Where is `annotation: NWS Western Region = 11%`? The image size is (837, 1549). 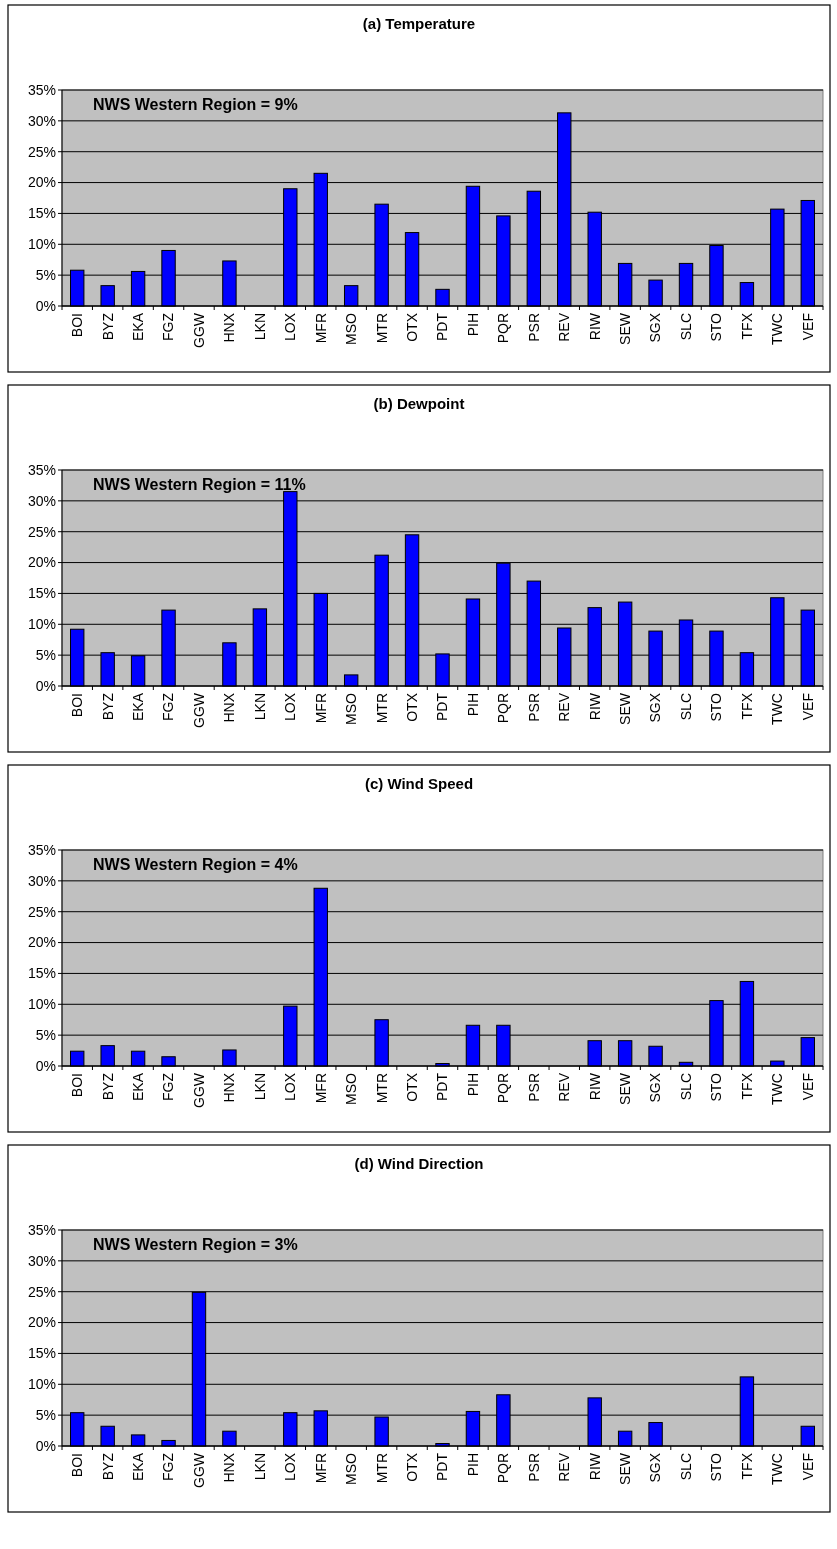
annotation: NWS Western Region = 11% is located at coordinates (199, 484).